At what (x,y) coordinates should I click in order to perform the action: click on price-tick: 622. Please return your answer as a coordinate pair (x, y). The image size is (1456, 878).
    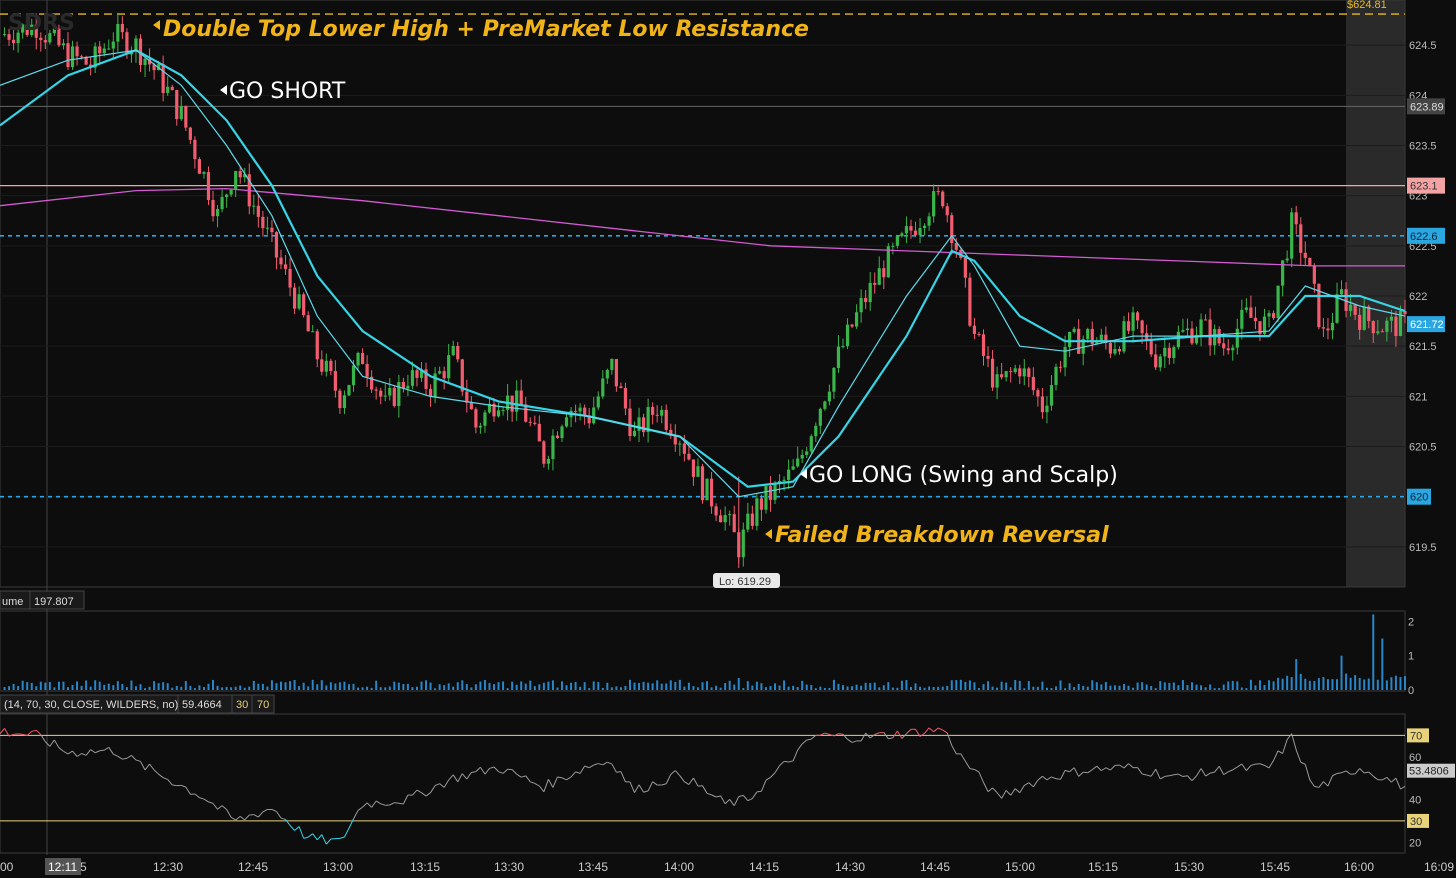
    Looking at the image, I should click on (1418, 297).